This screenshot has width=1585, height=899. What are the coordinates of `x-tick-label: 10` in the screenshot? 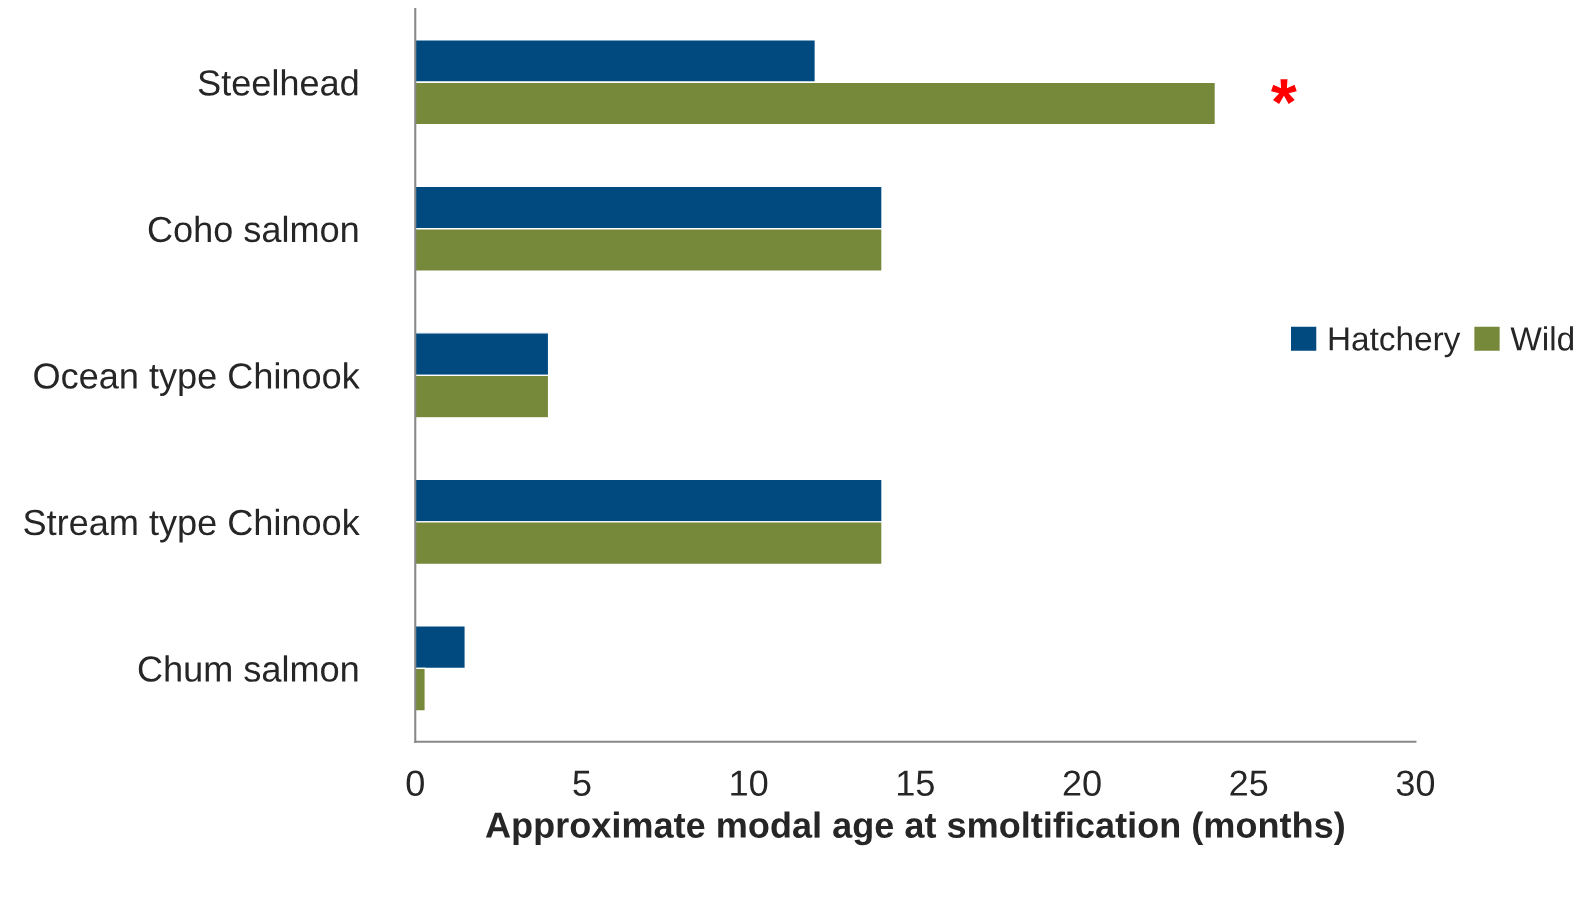 It's located at (749, 783).